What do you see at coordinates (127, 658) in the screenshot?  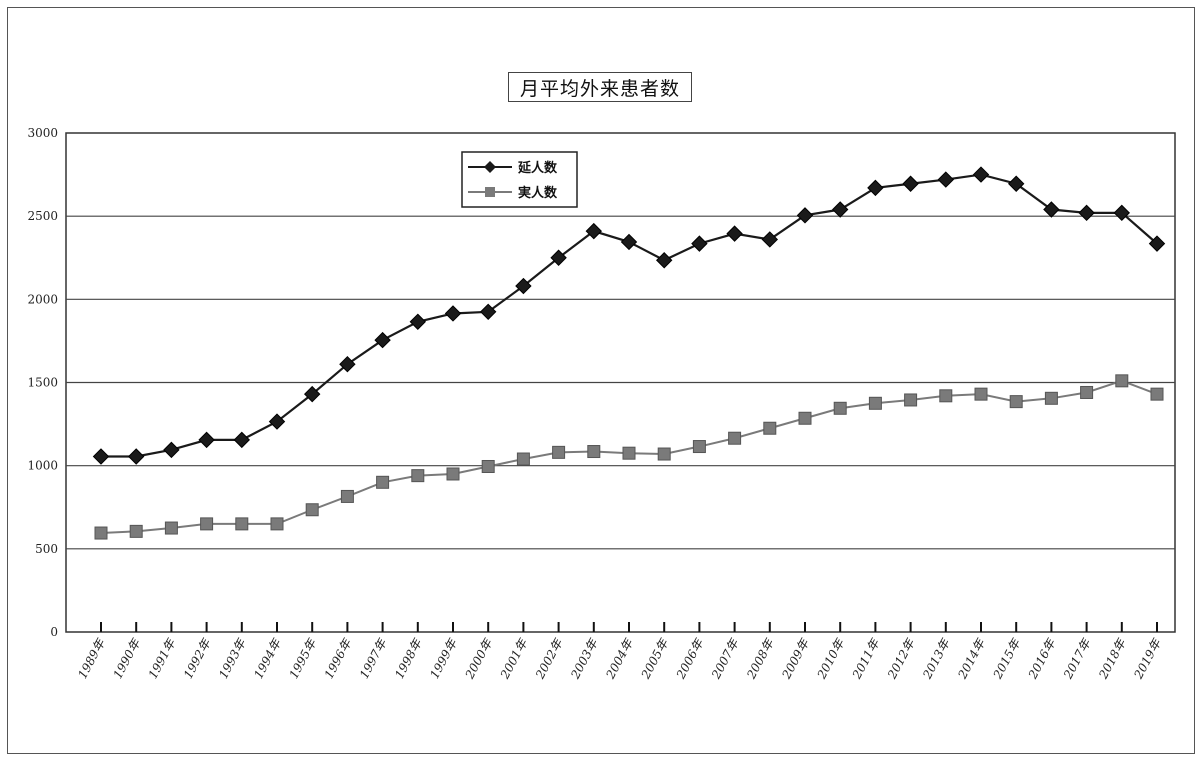 I see `x-tick-label: 1990年` at bounding box center [127, 658].